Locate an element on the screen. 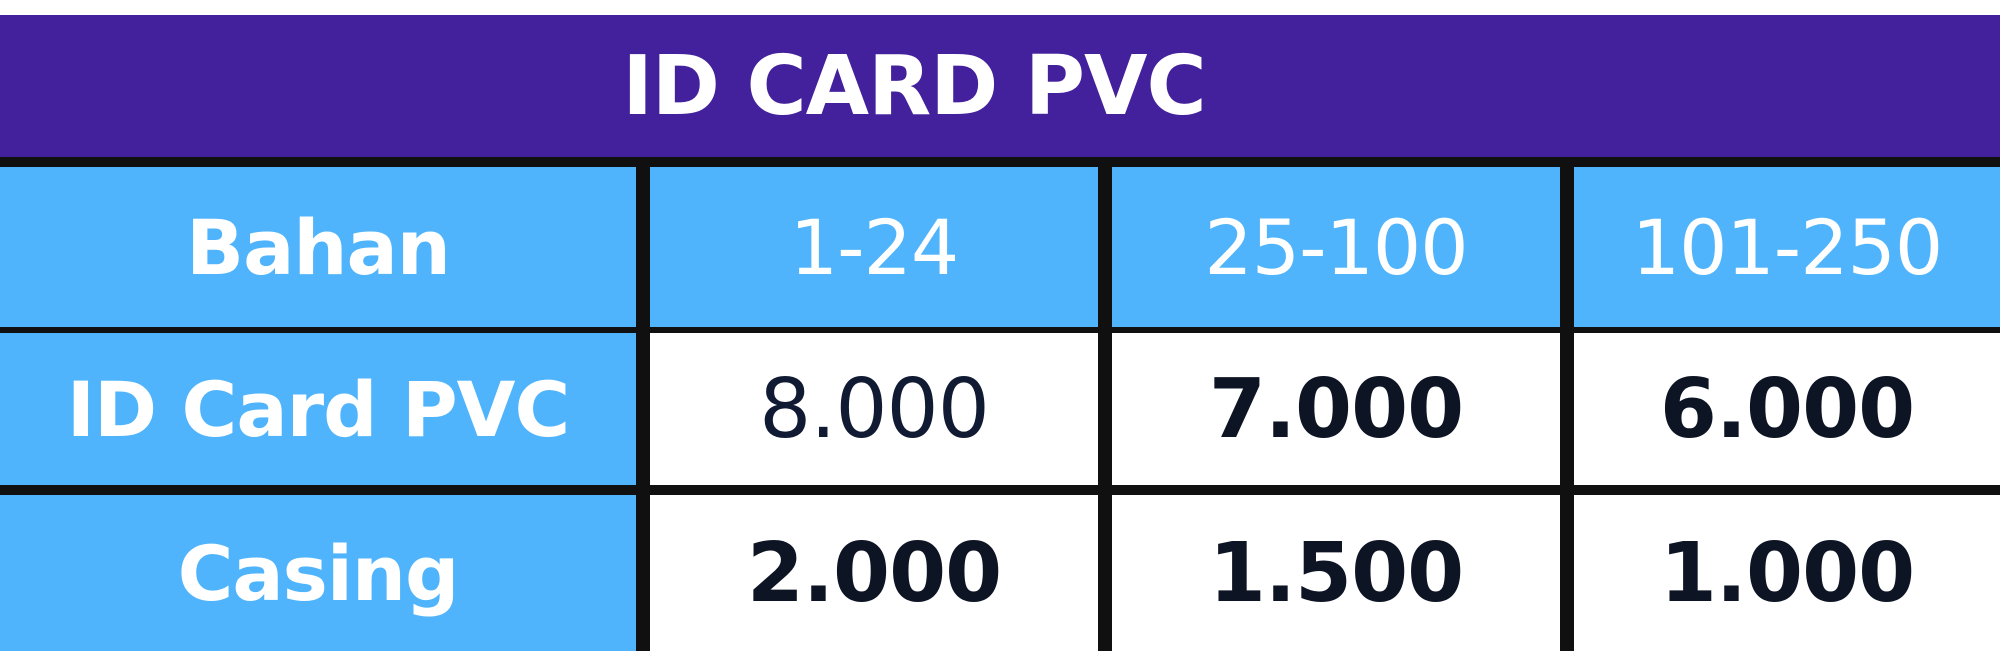  header-cell-bahan: Bahan is located at coordinates (318, 247).